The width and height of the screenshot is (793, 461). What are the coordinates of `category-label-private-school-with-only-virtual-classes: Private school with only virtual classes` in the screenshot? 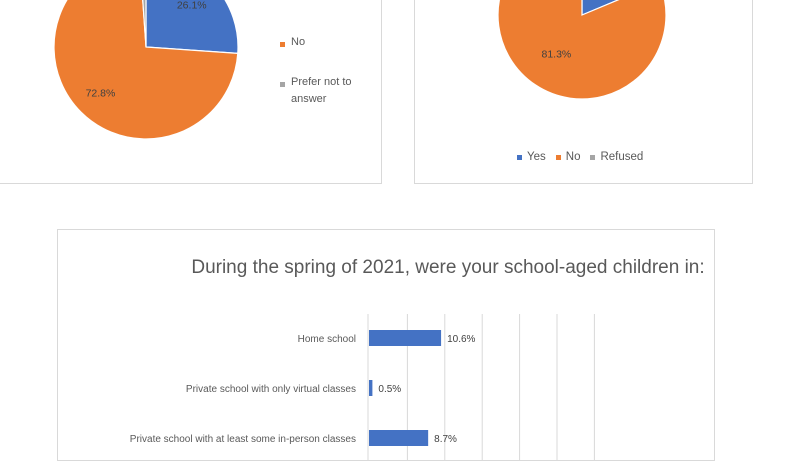 It's located at (271, 389).